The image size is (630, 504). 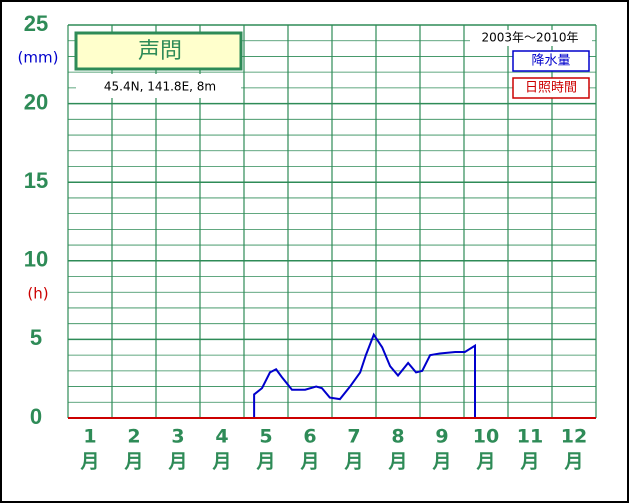 What do you see at coordinates (38, 58) in the screenshot?
I see `y-axis-label: (mm)` at bounding box center [38, 58].